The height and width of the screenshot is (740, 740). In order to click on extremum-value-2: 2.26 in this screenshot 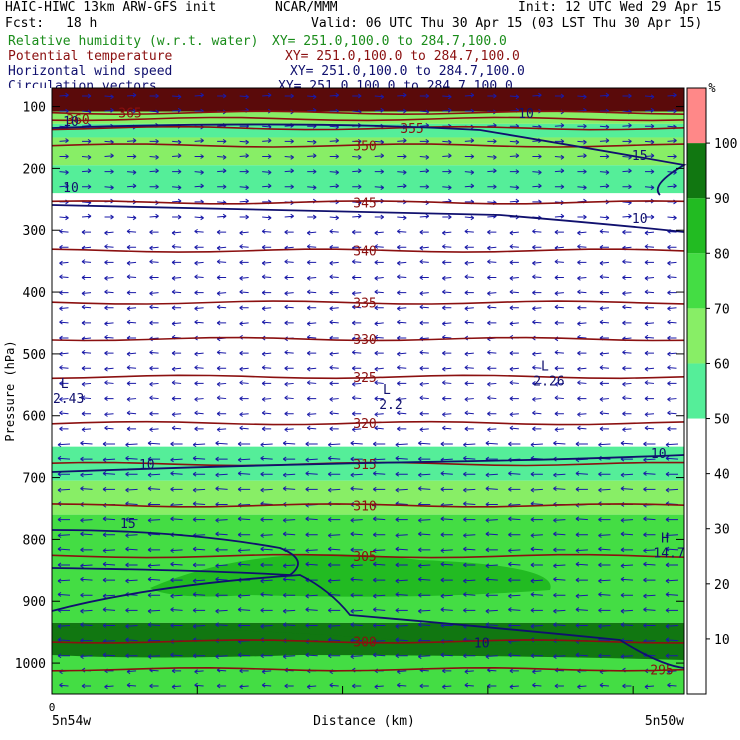, I will do `click(548, 382)`.